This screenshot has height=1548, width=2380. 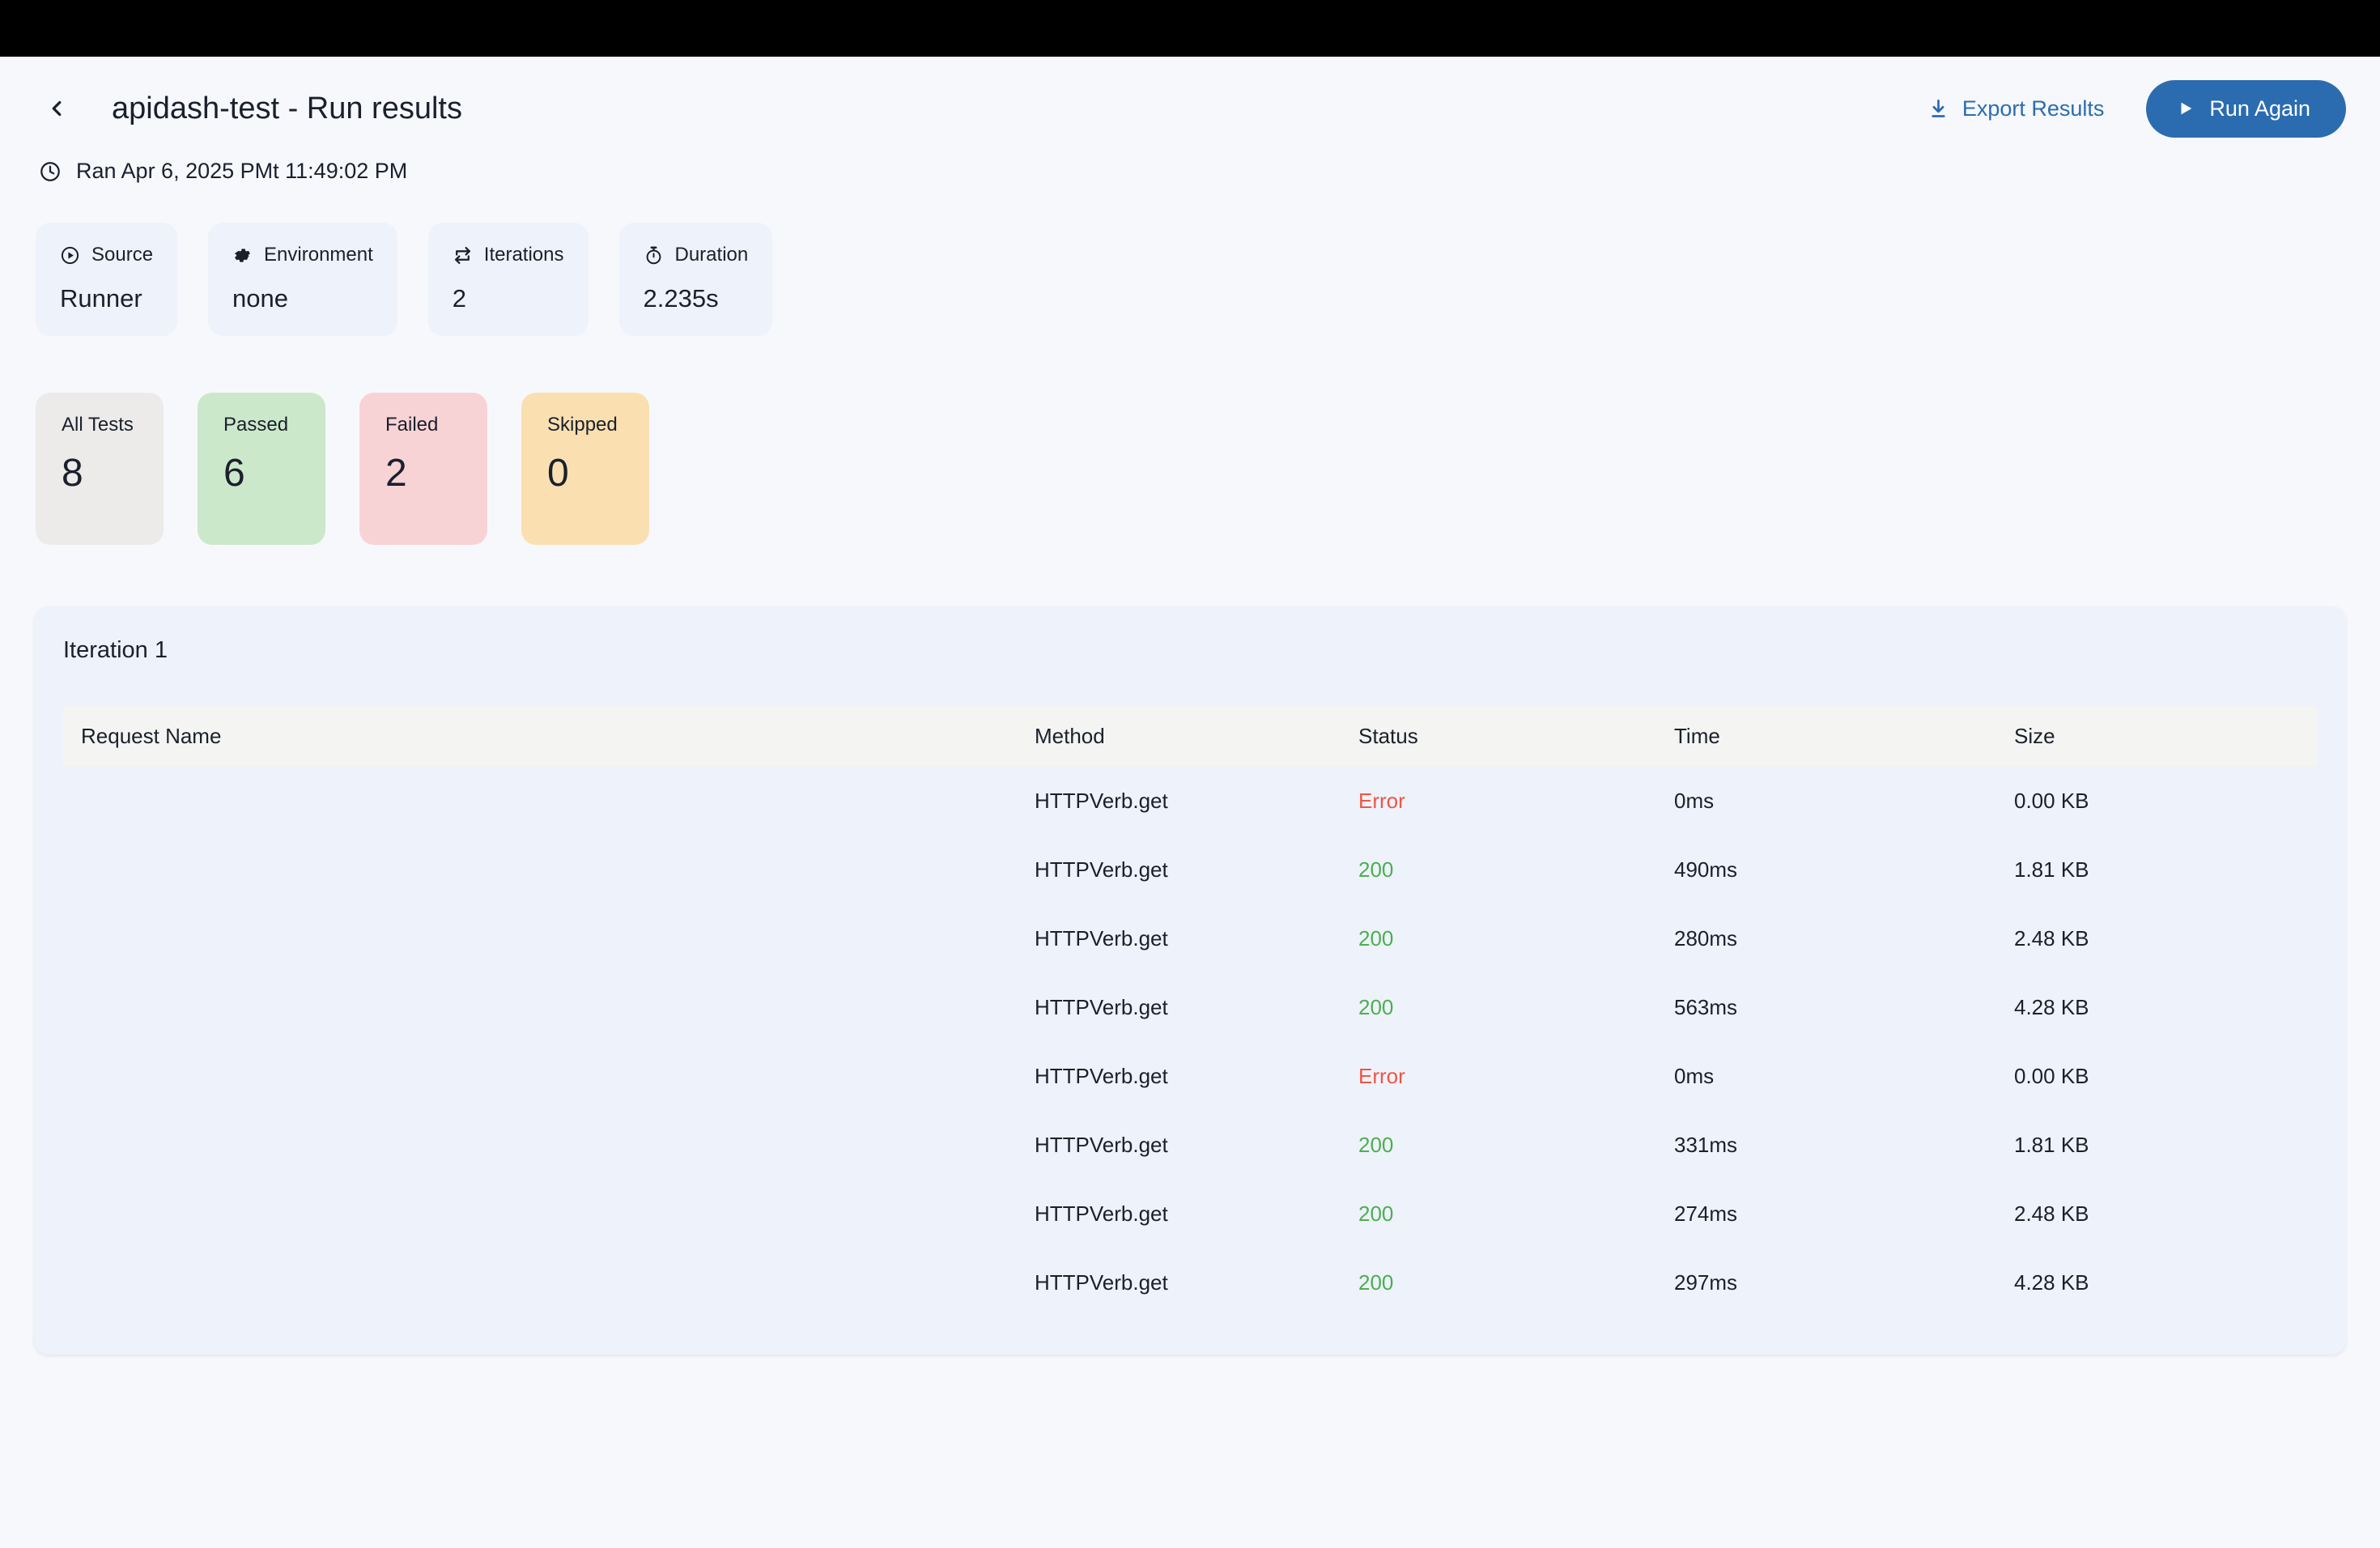 I want to click on info-card-iterations-head: Iterations, so click(x=508, y=255).